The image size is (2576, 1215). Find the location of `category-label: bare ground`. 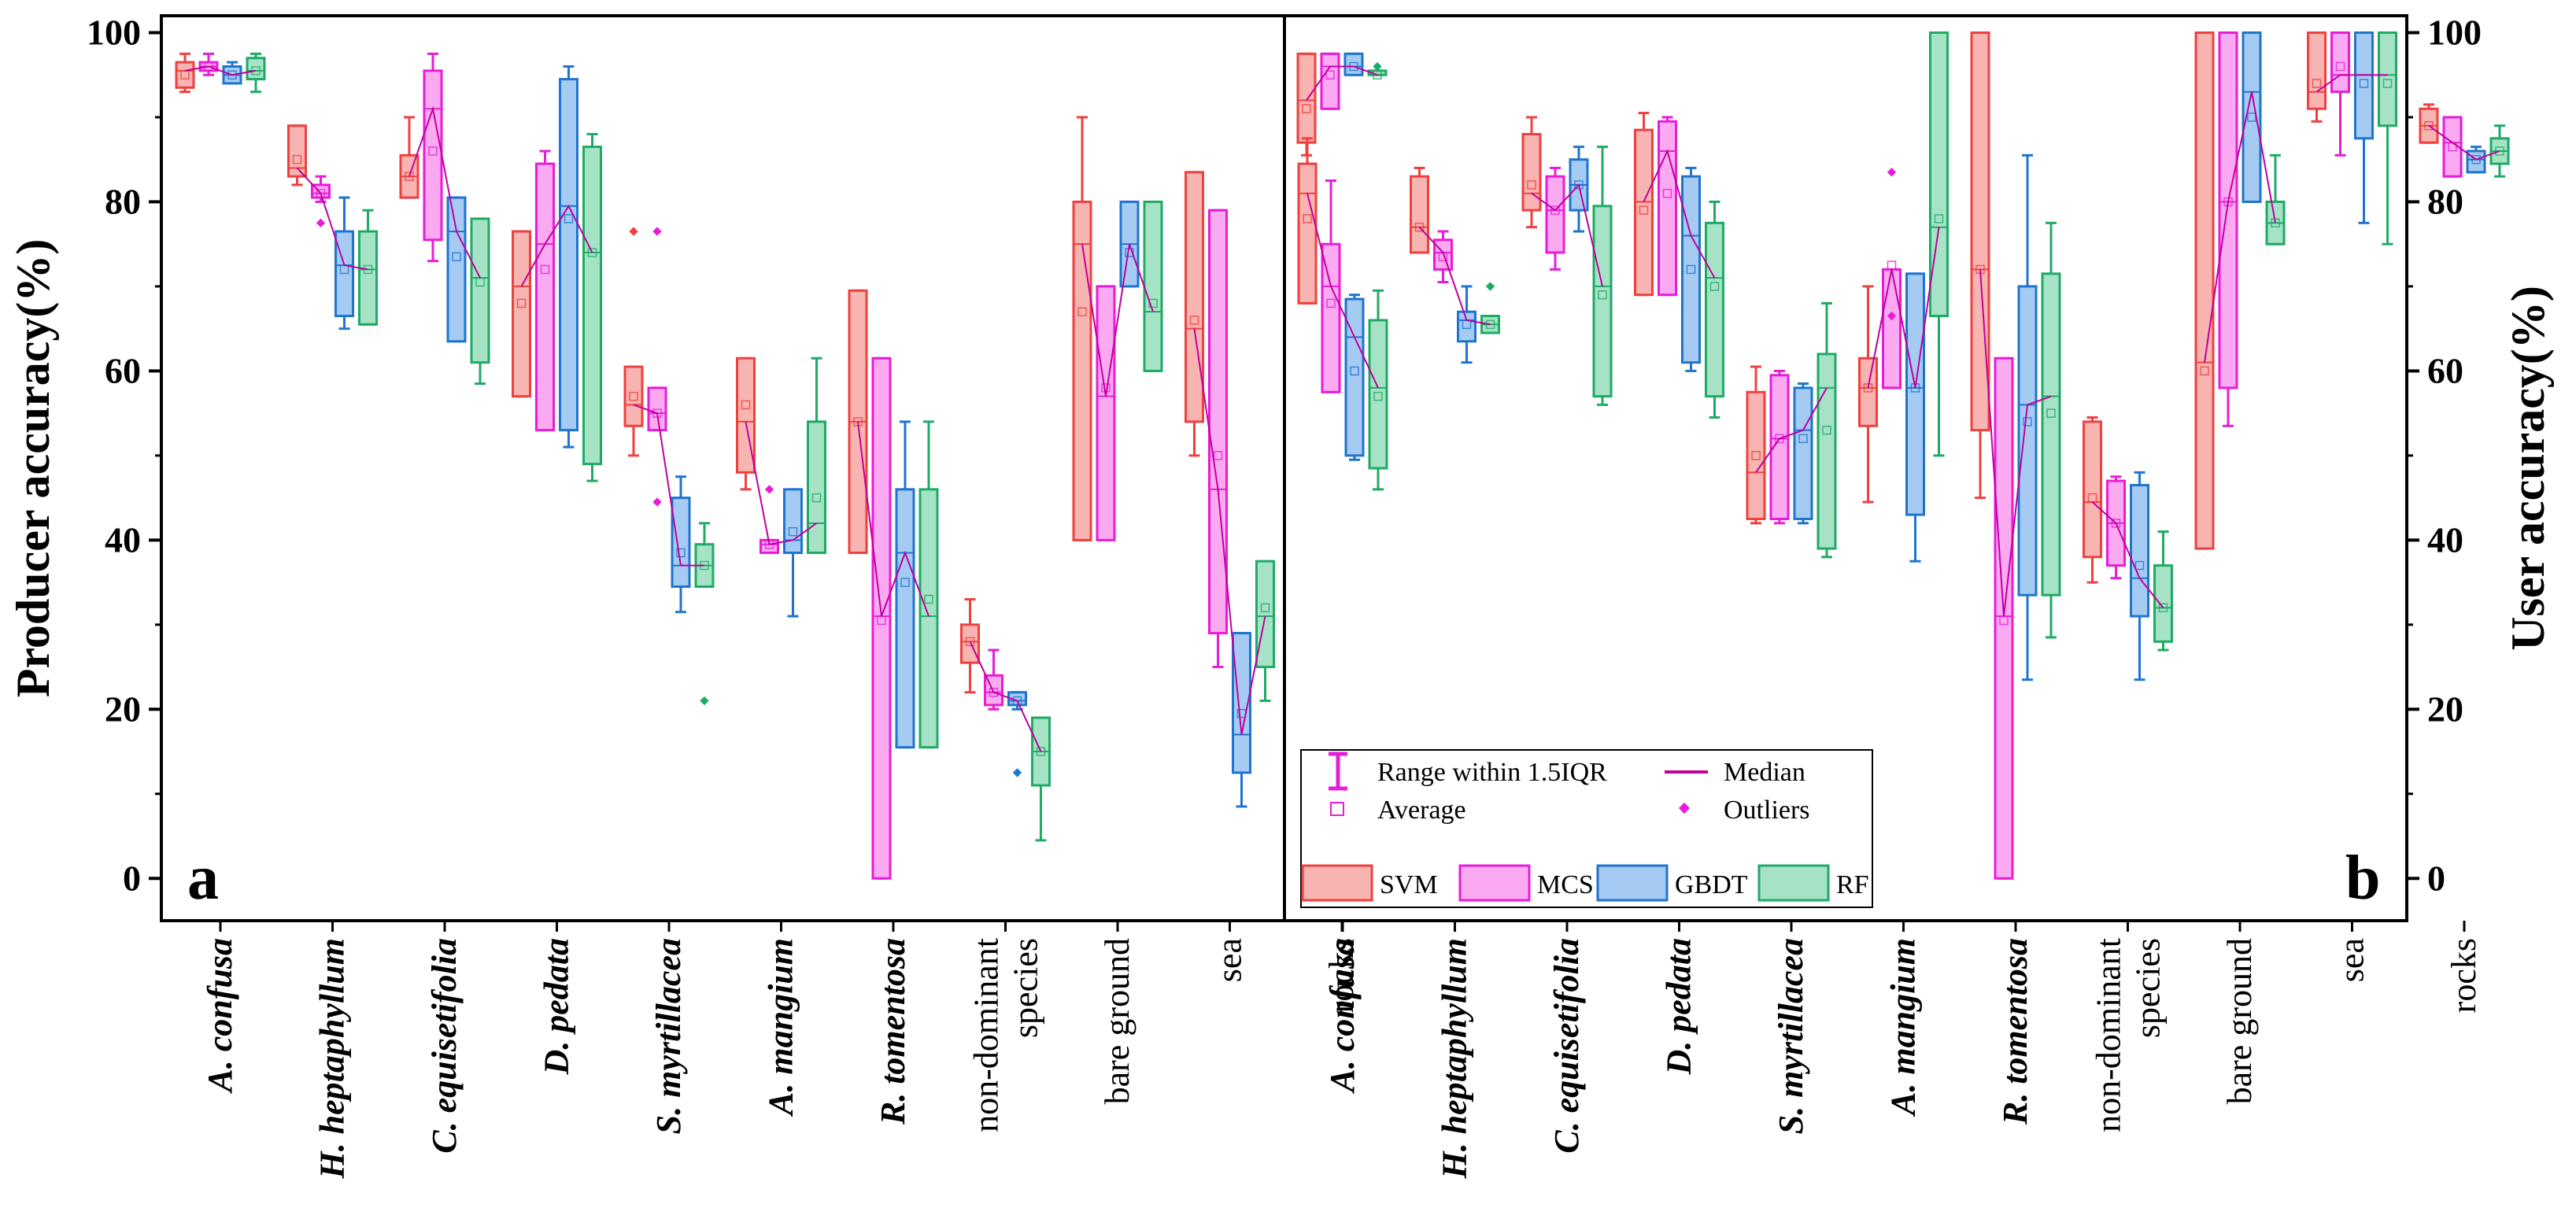

category-label: bare ground is located at coordinates (2239, 1021).